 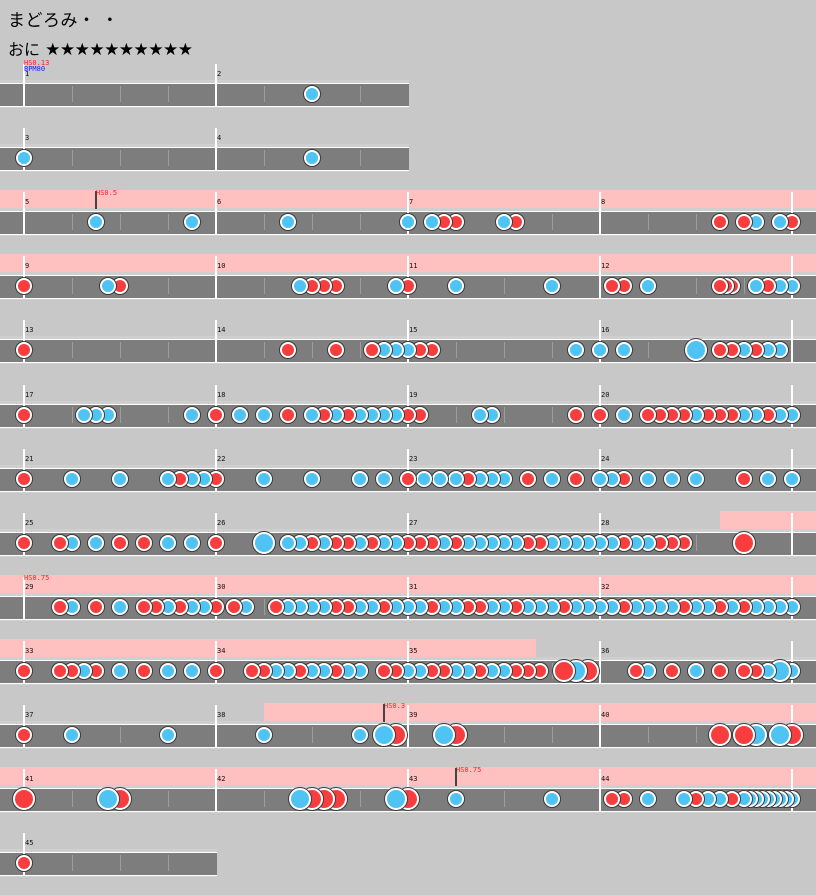 What do you see at coordinates (413, 715) in the screenshot?
I see `measure-number: 39` at bounding box center [413, 715].